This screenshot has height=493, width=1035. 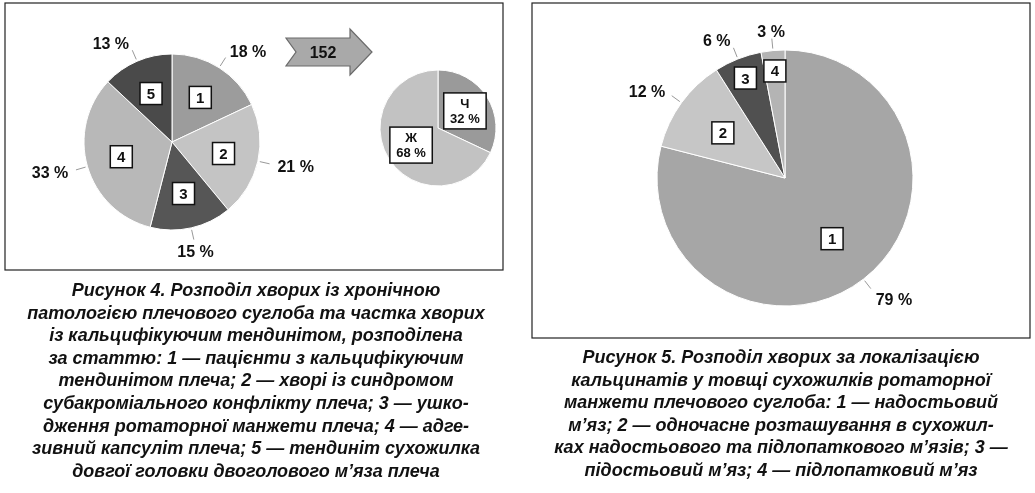 I want to click on slice-label: 5, so click(x=151, y=94).